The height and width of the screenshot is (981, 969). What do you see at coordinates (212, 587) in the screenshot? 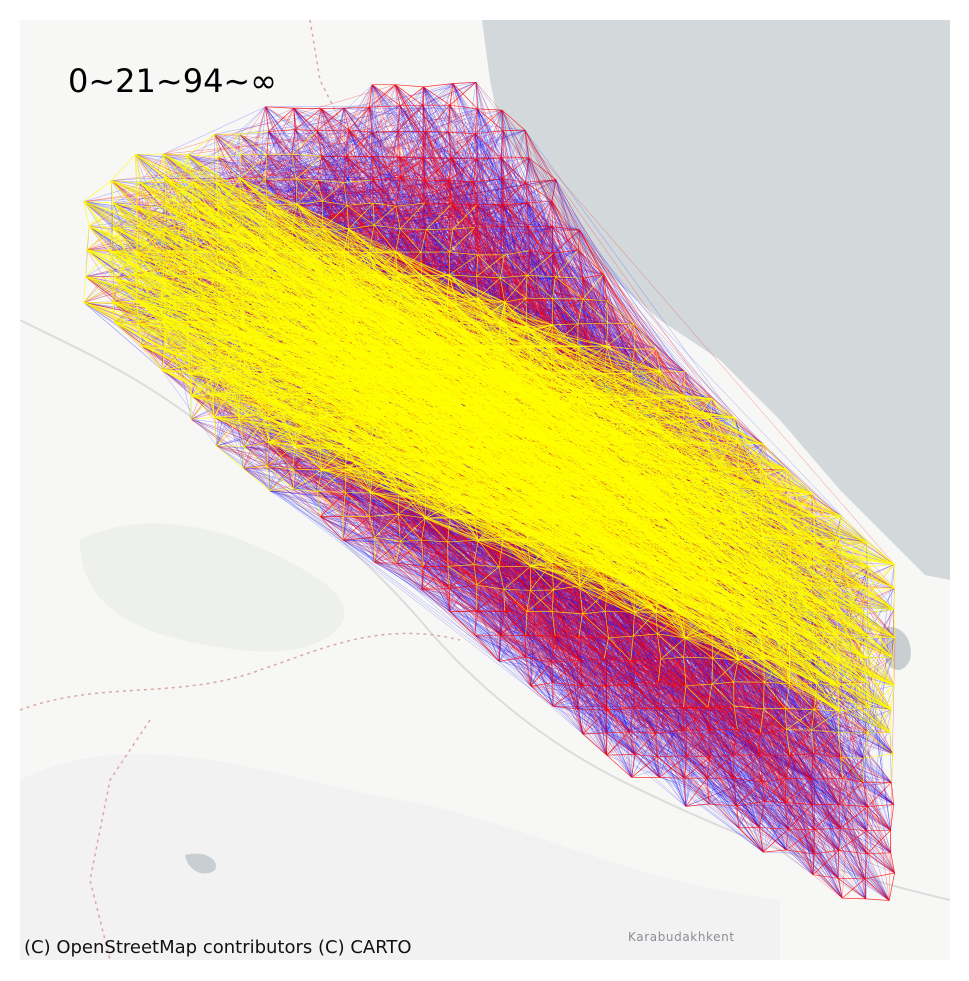
I see `terrain-shade` at bounding box center [212, 587].